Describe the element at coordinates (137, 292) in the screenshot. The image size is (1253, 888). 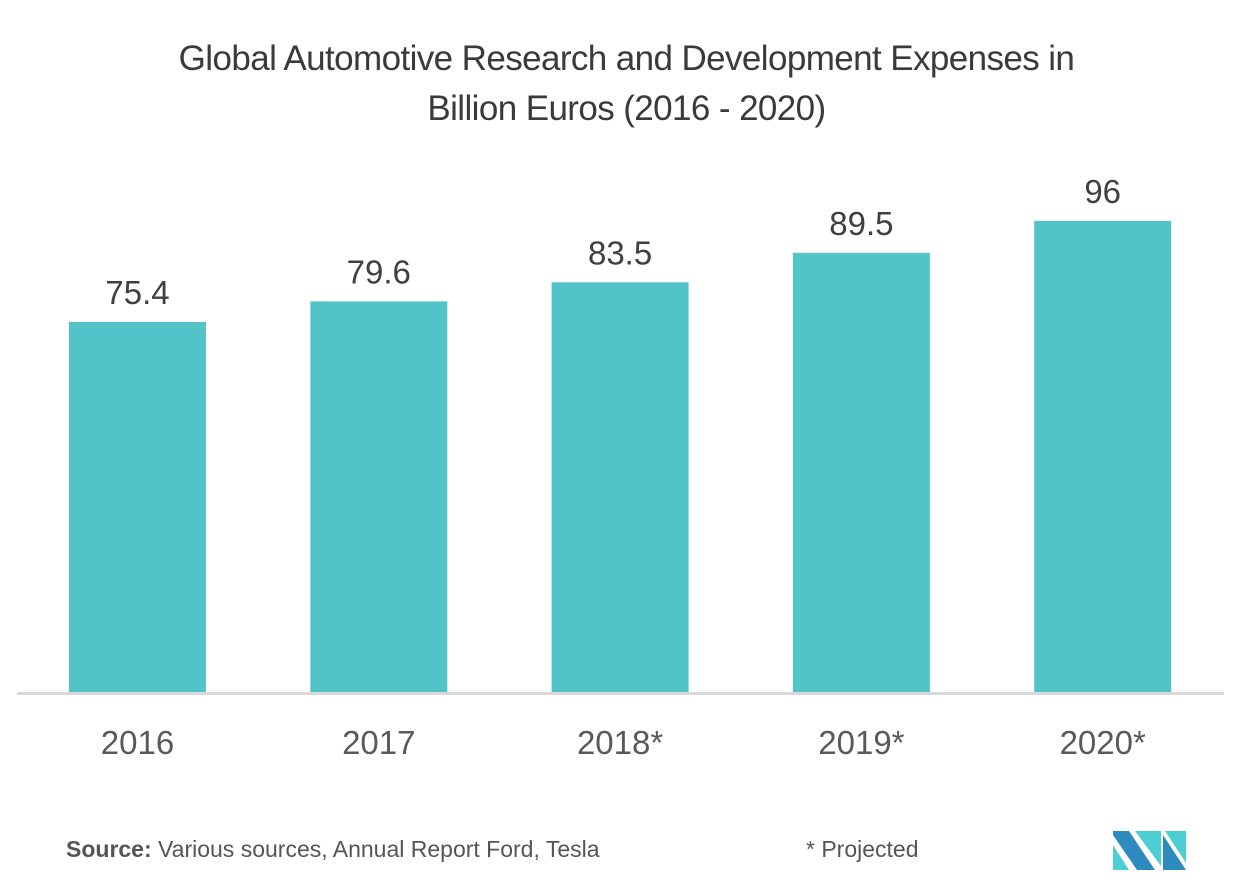
I see `data-label-2016: 75.4` at that location.